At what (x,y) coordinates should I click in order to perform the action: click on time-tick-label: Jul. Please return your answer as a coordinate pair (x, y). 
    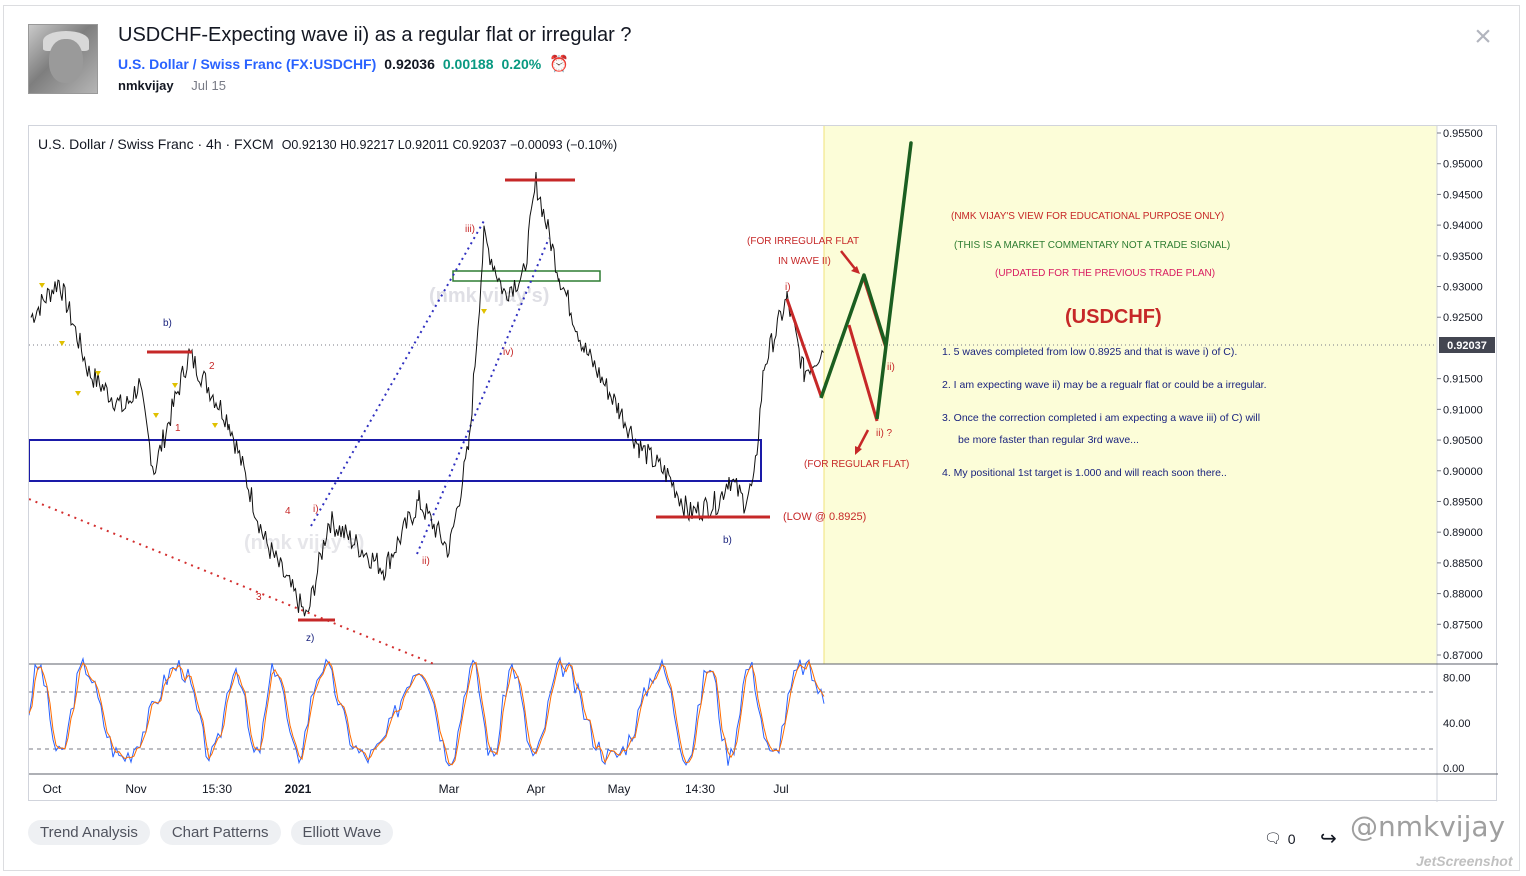
    Looking at the image, I should click on (780, 789).